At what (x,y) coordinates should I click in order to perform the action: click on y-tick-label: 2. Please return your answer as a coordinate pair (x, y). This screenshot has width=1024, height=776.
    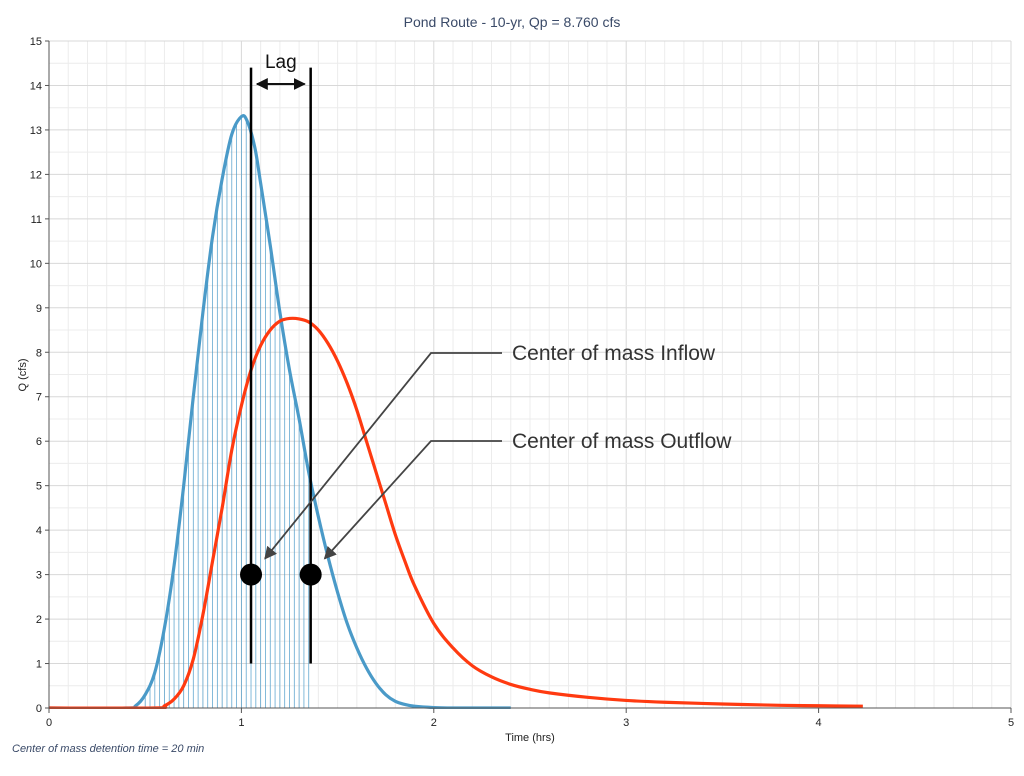
    Looking at the image, I should click on (39, 620).